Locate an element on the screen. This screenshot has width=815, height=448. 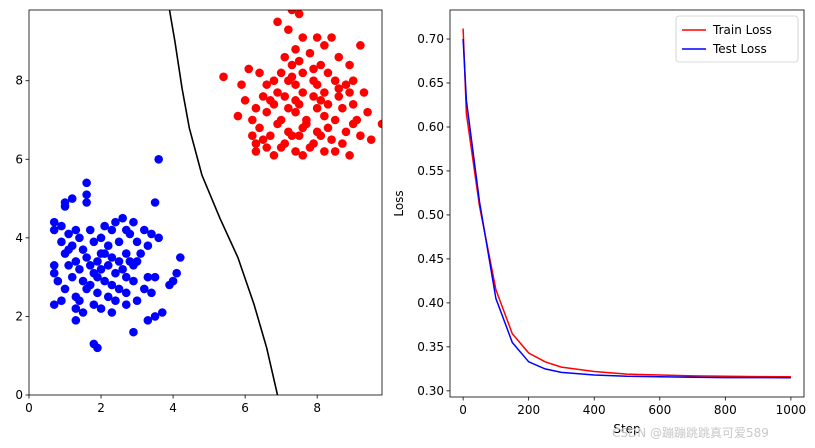
x-tick-label: 1000 is located at coordinates (791, 410).